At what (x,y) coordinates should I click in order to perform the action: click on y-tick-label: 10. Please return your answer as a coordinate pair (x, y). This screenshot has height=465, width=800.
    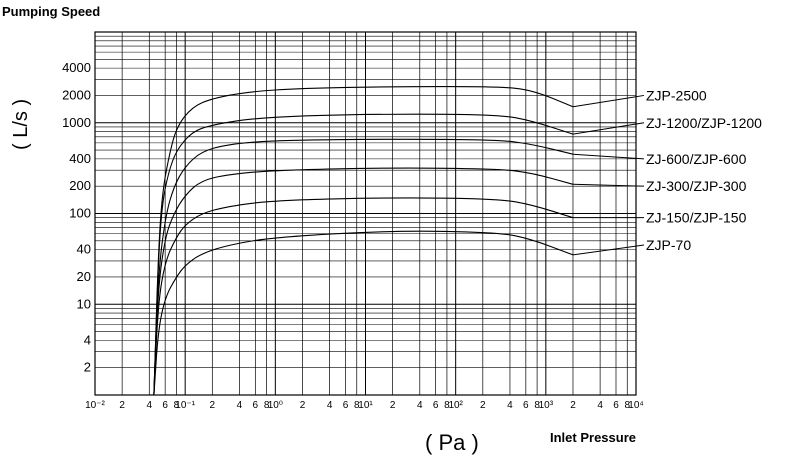
    Looking at the image, I should click on (84, 303).